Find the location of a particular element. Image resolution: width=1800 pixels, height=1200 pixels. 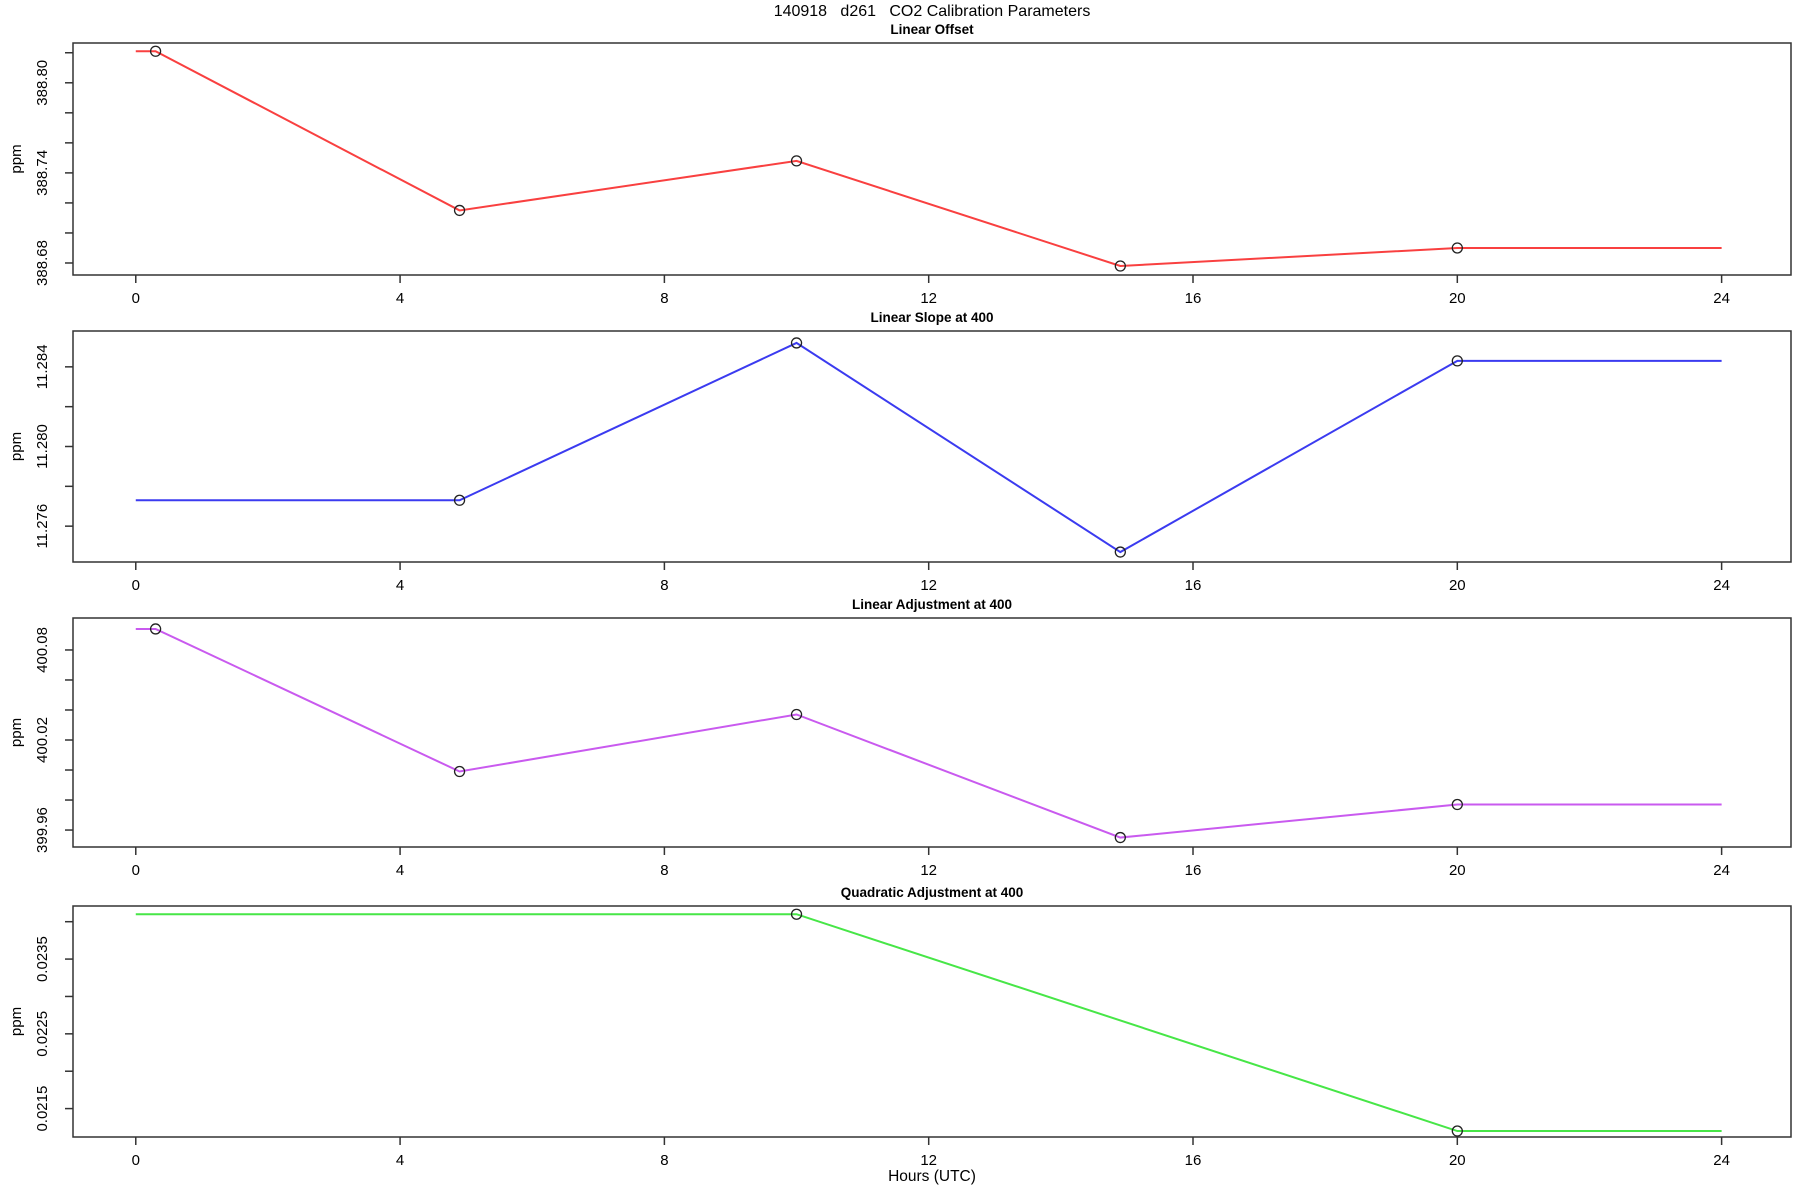

chart-title: 140918 d261 CO2 Calibration Parameters is located at coordinates (932, 11).